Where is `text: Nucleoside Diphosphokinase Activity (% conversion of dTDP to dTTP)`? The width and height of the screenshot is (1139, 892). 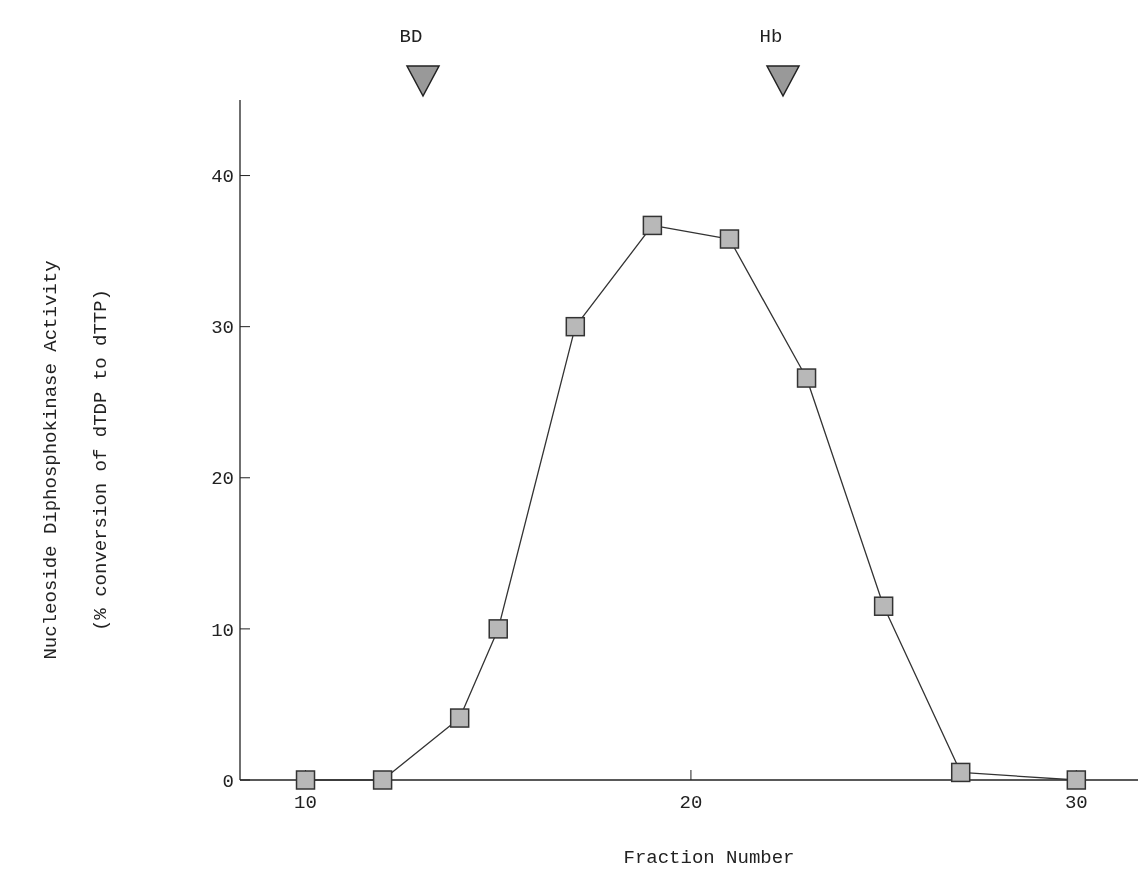 text: Nucleoside Diphosphokinase Activity (% conversion of dTDP to dTTP) is located at coordinates (76, 460).